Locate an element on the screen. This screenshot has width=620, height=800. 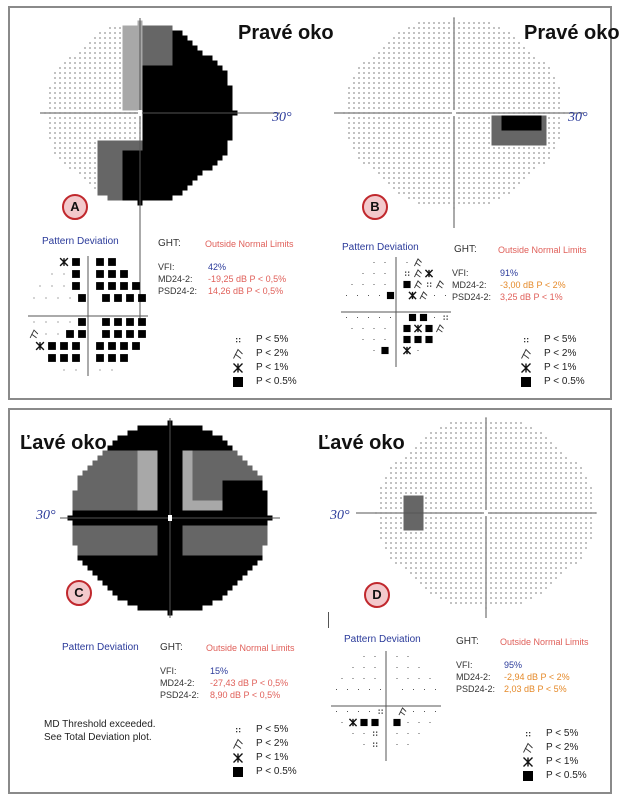
eye-title-C: Ľavé oko is located at coordinates (63, 443).